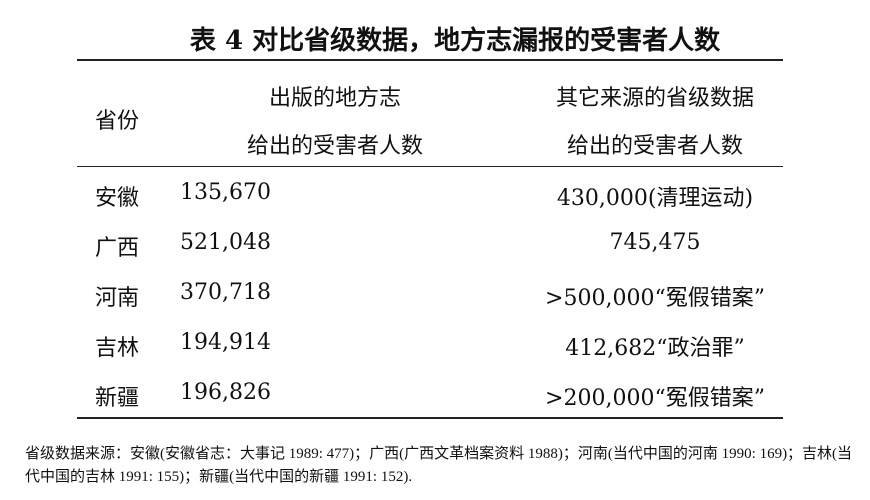 This screenshot has height=500, width=870. I want to click on other-source-cell: 430,000(清理运动), so click(655, 198).